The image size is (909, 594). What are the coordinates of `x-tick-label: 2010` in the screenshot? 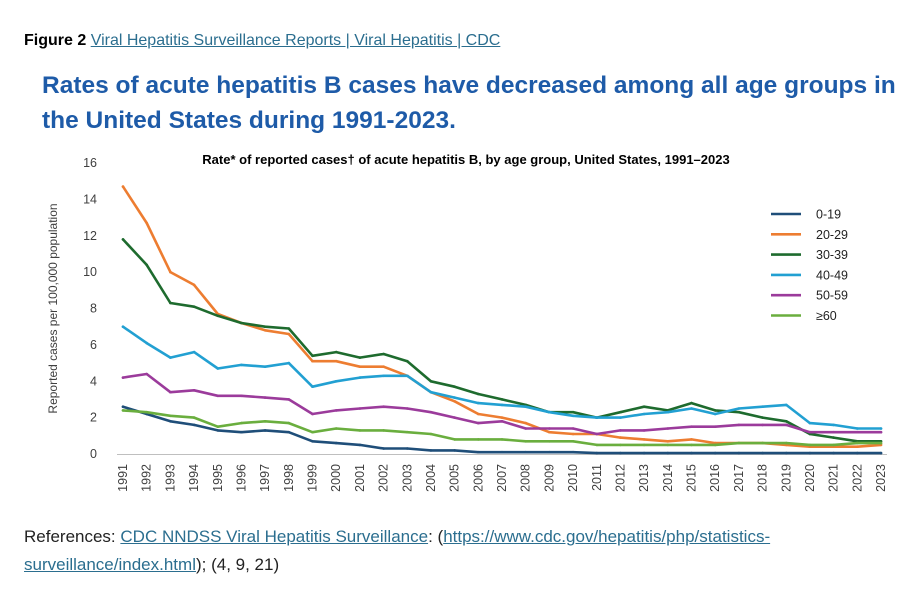 It's located at (573, 478).